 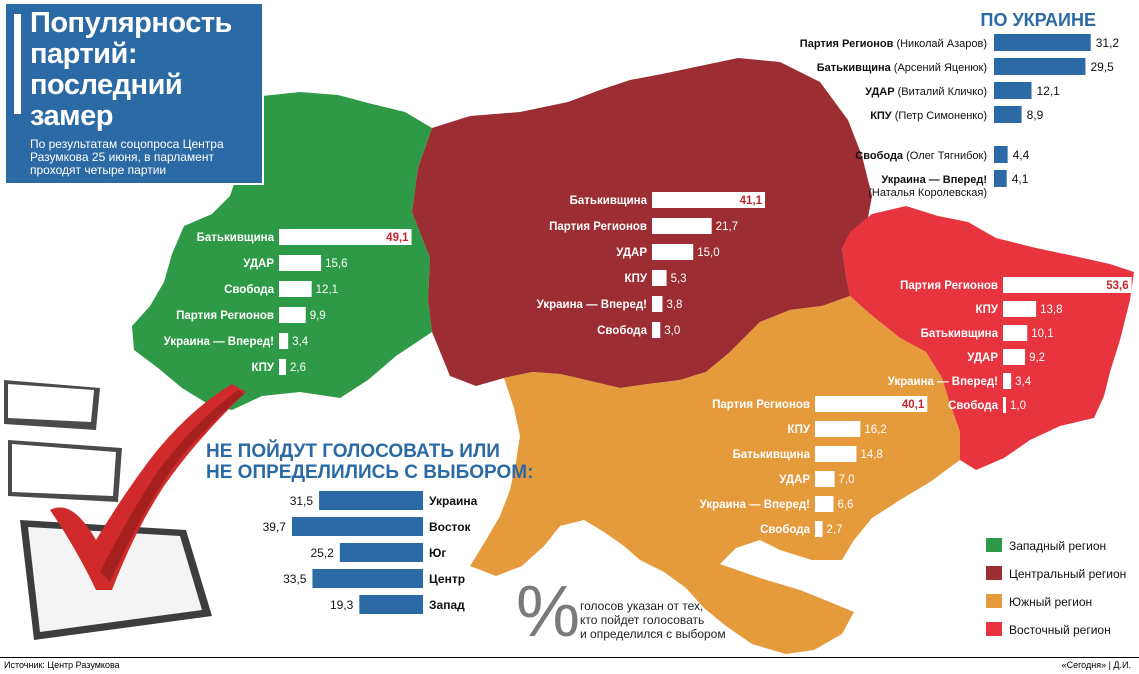 What do you see at coordinates (1117, 286) in the screenshot?
I see `value-label: 53,6` at bounding box center [1117, 286].